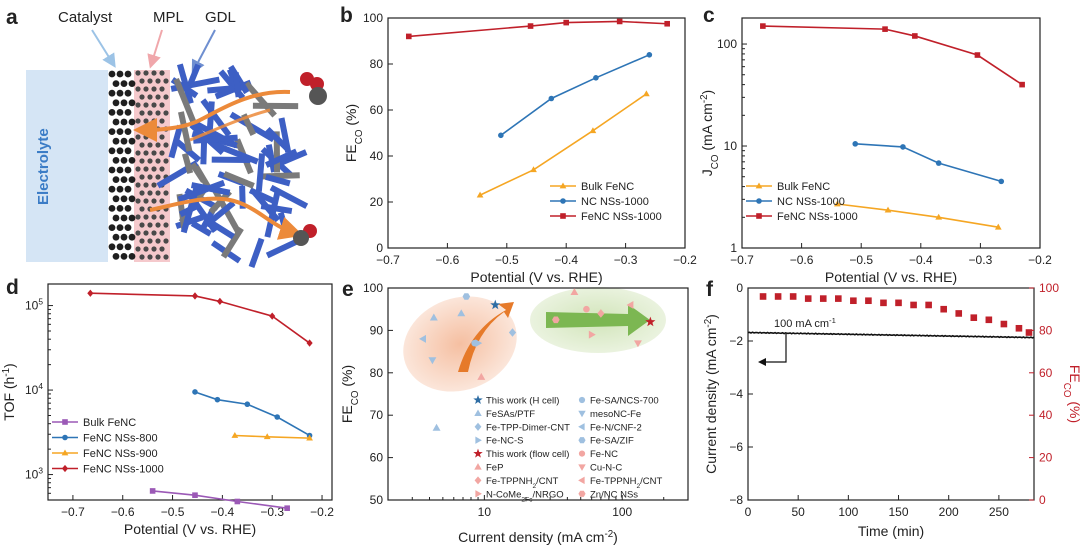 The height and width of the screenshot is (550, 1080). What do you see at coordinates (817, 217) in the screenshot?
I see `legend-label: FeNC NSs-1000` at bounding box center [817, 217].